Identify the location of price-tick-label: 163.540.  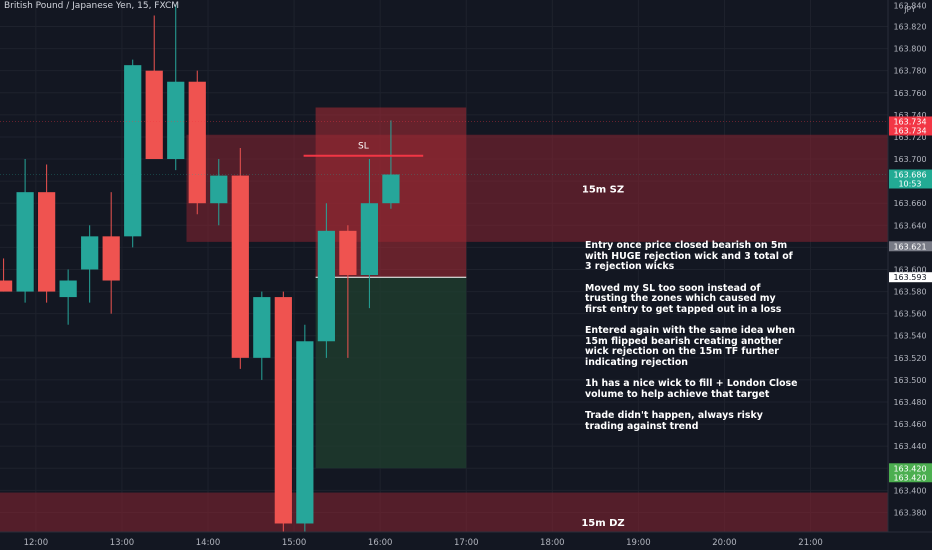
(909, 336).